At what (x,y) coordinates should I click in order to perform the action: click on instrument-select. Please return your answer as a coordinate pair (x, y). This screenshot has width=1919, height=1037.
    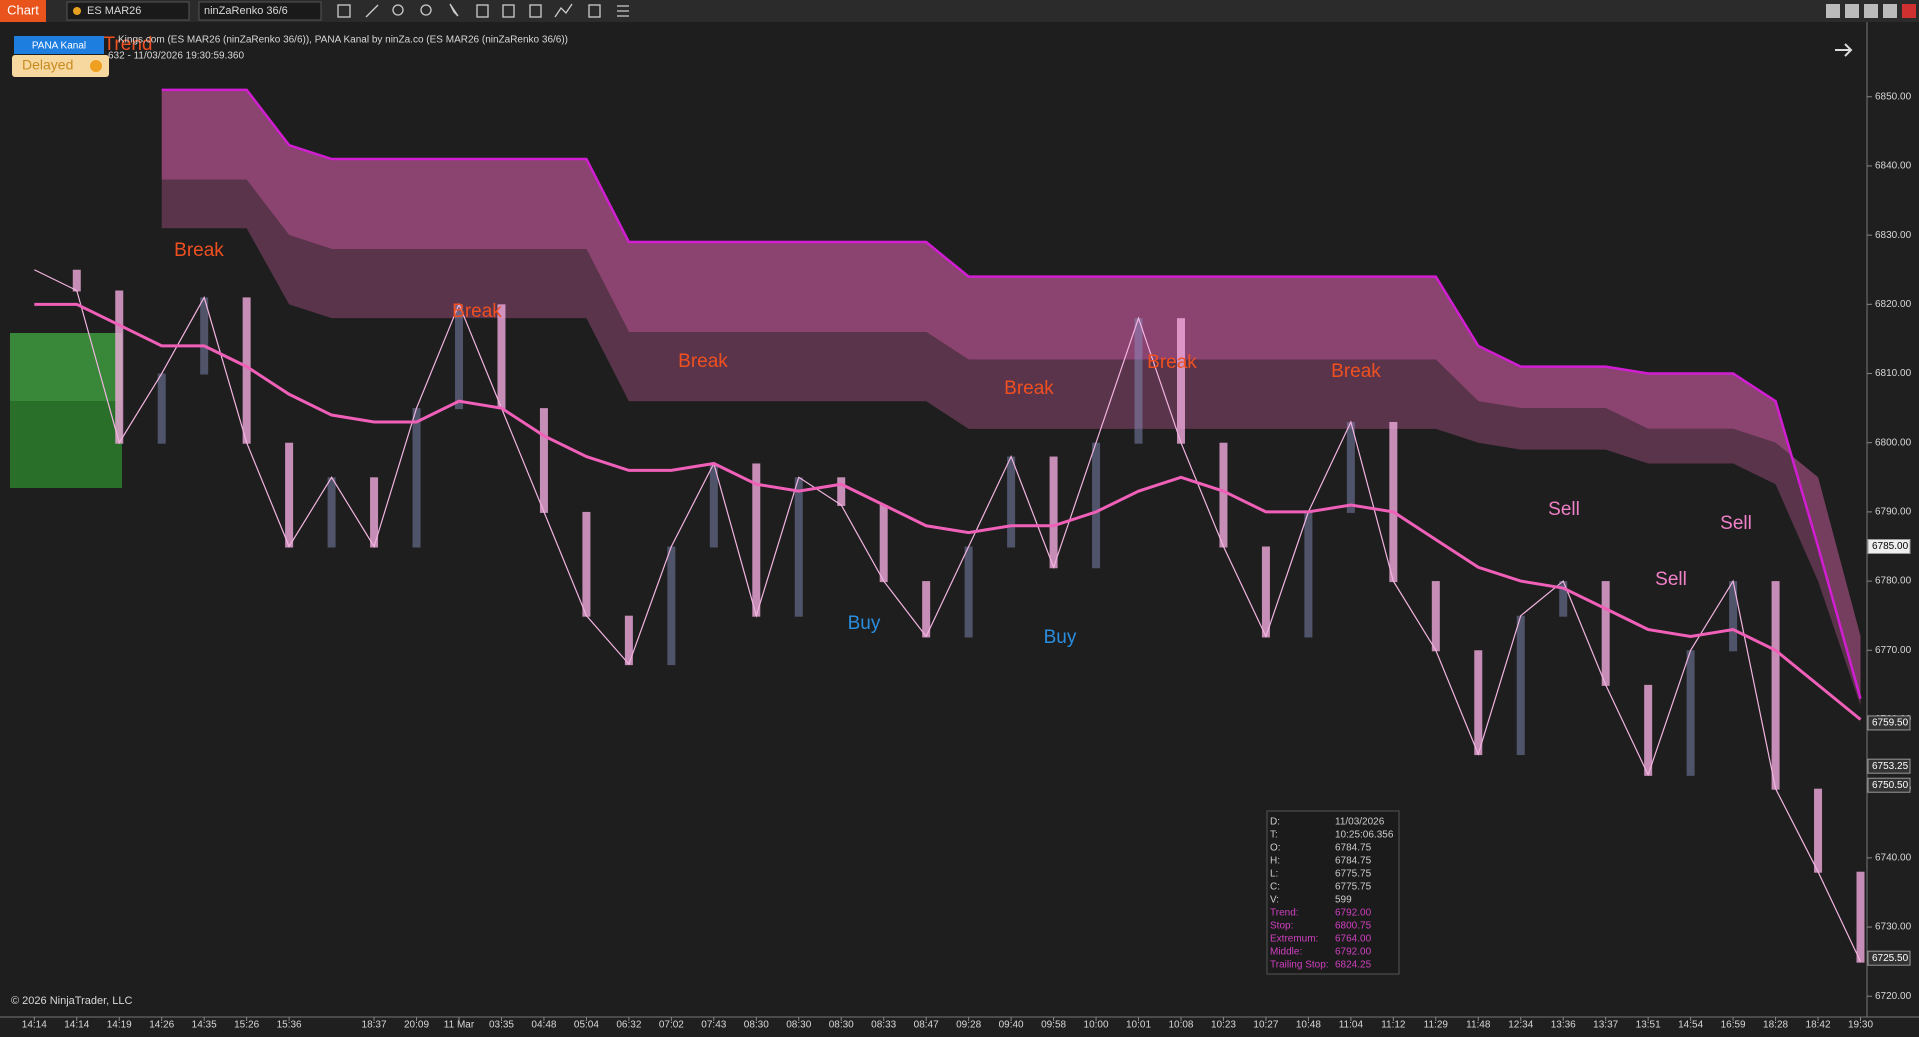
    Looking at the image, I should click on (128, 11).